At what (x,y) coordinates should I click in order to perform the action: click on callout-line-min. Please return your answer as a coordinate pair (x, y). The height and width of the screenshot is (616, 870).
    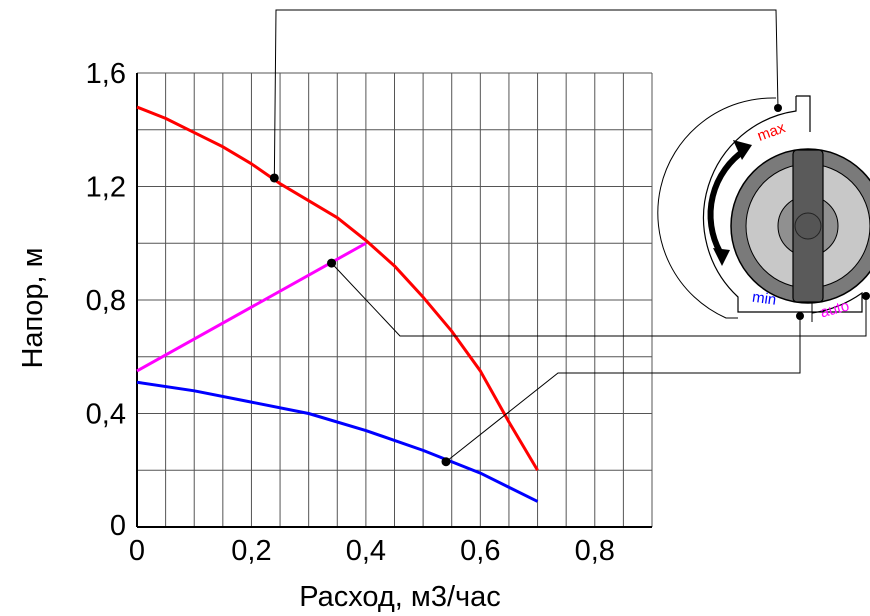
    Looking at the image, I should click on (623, 389).